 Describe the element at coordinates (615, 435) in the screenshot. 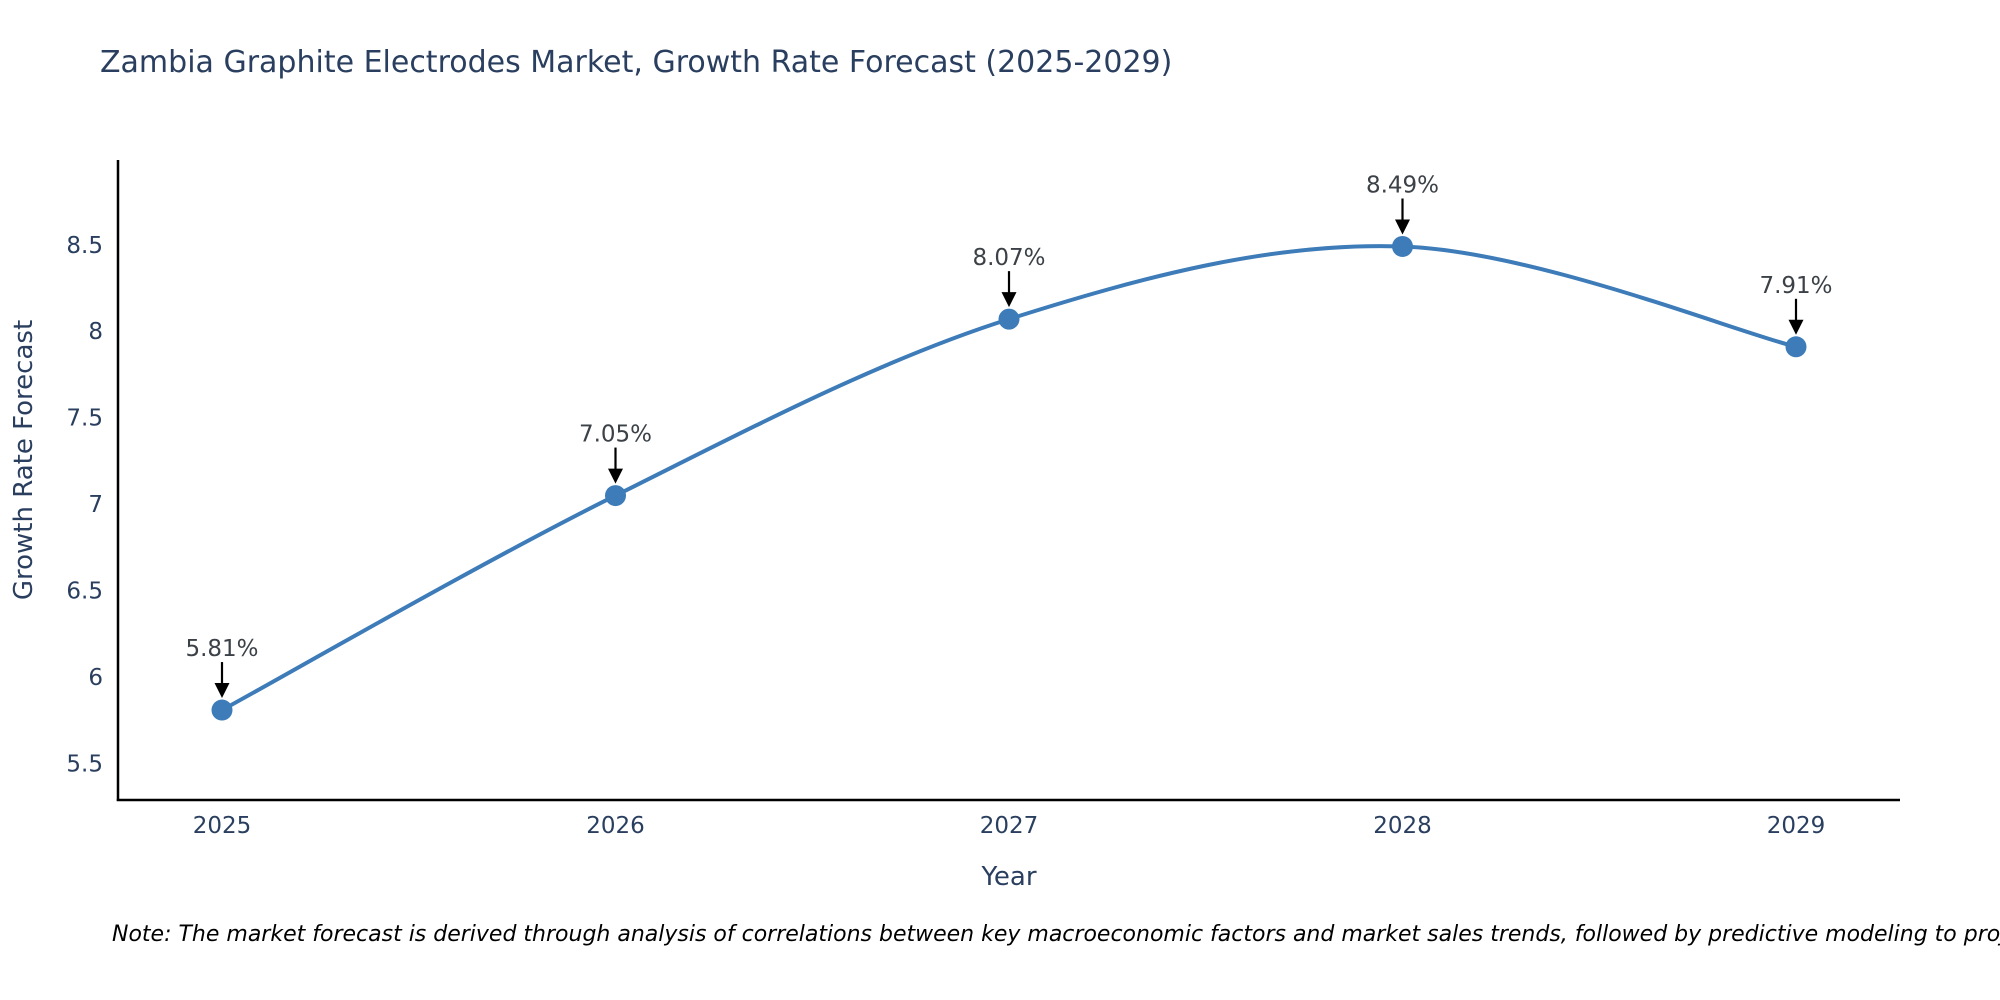

I see `data-point-label: 7.05%` at that location.